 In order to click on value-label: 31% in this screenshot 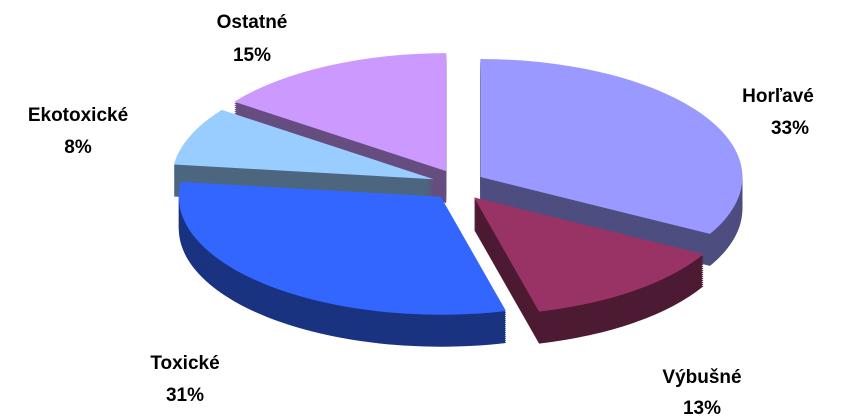, I will do `click(185, 395)`.